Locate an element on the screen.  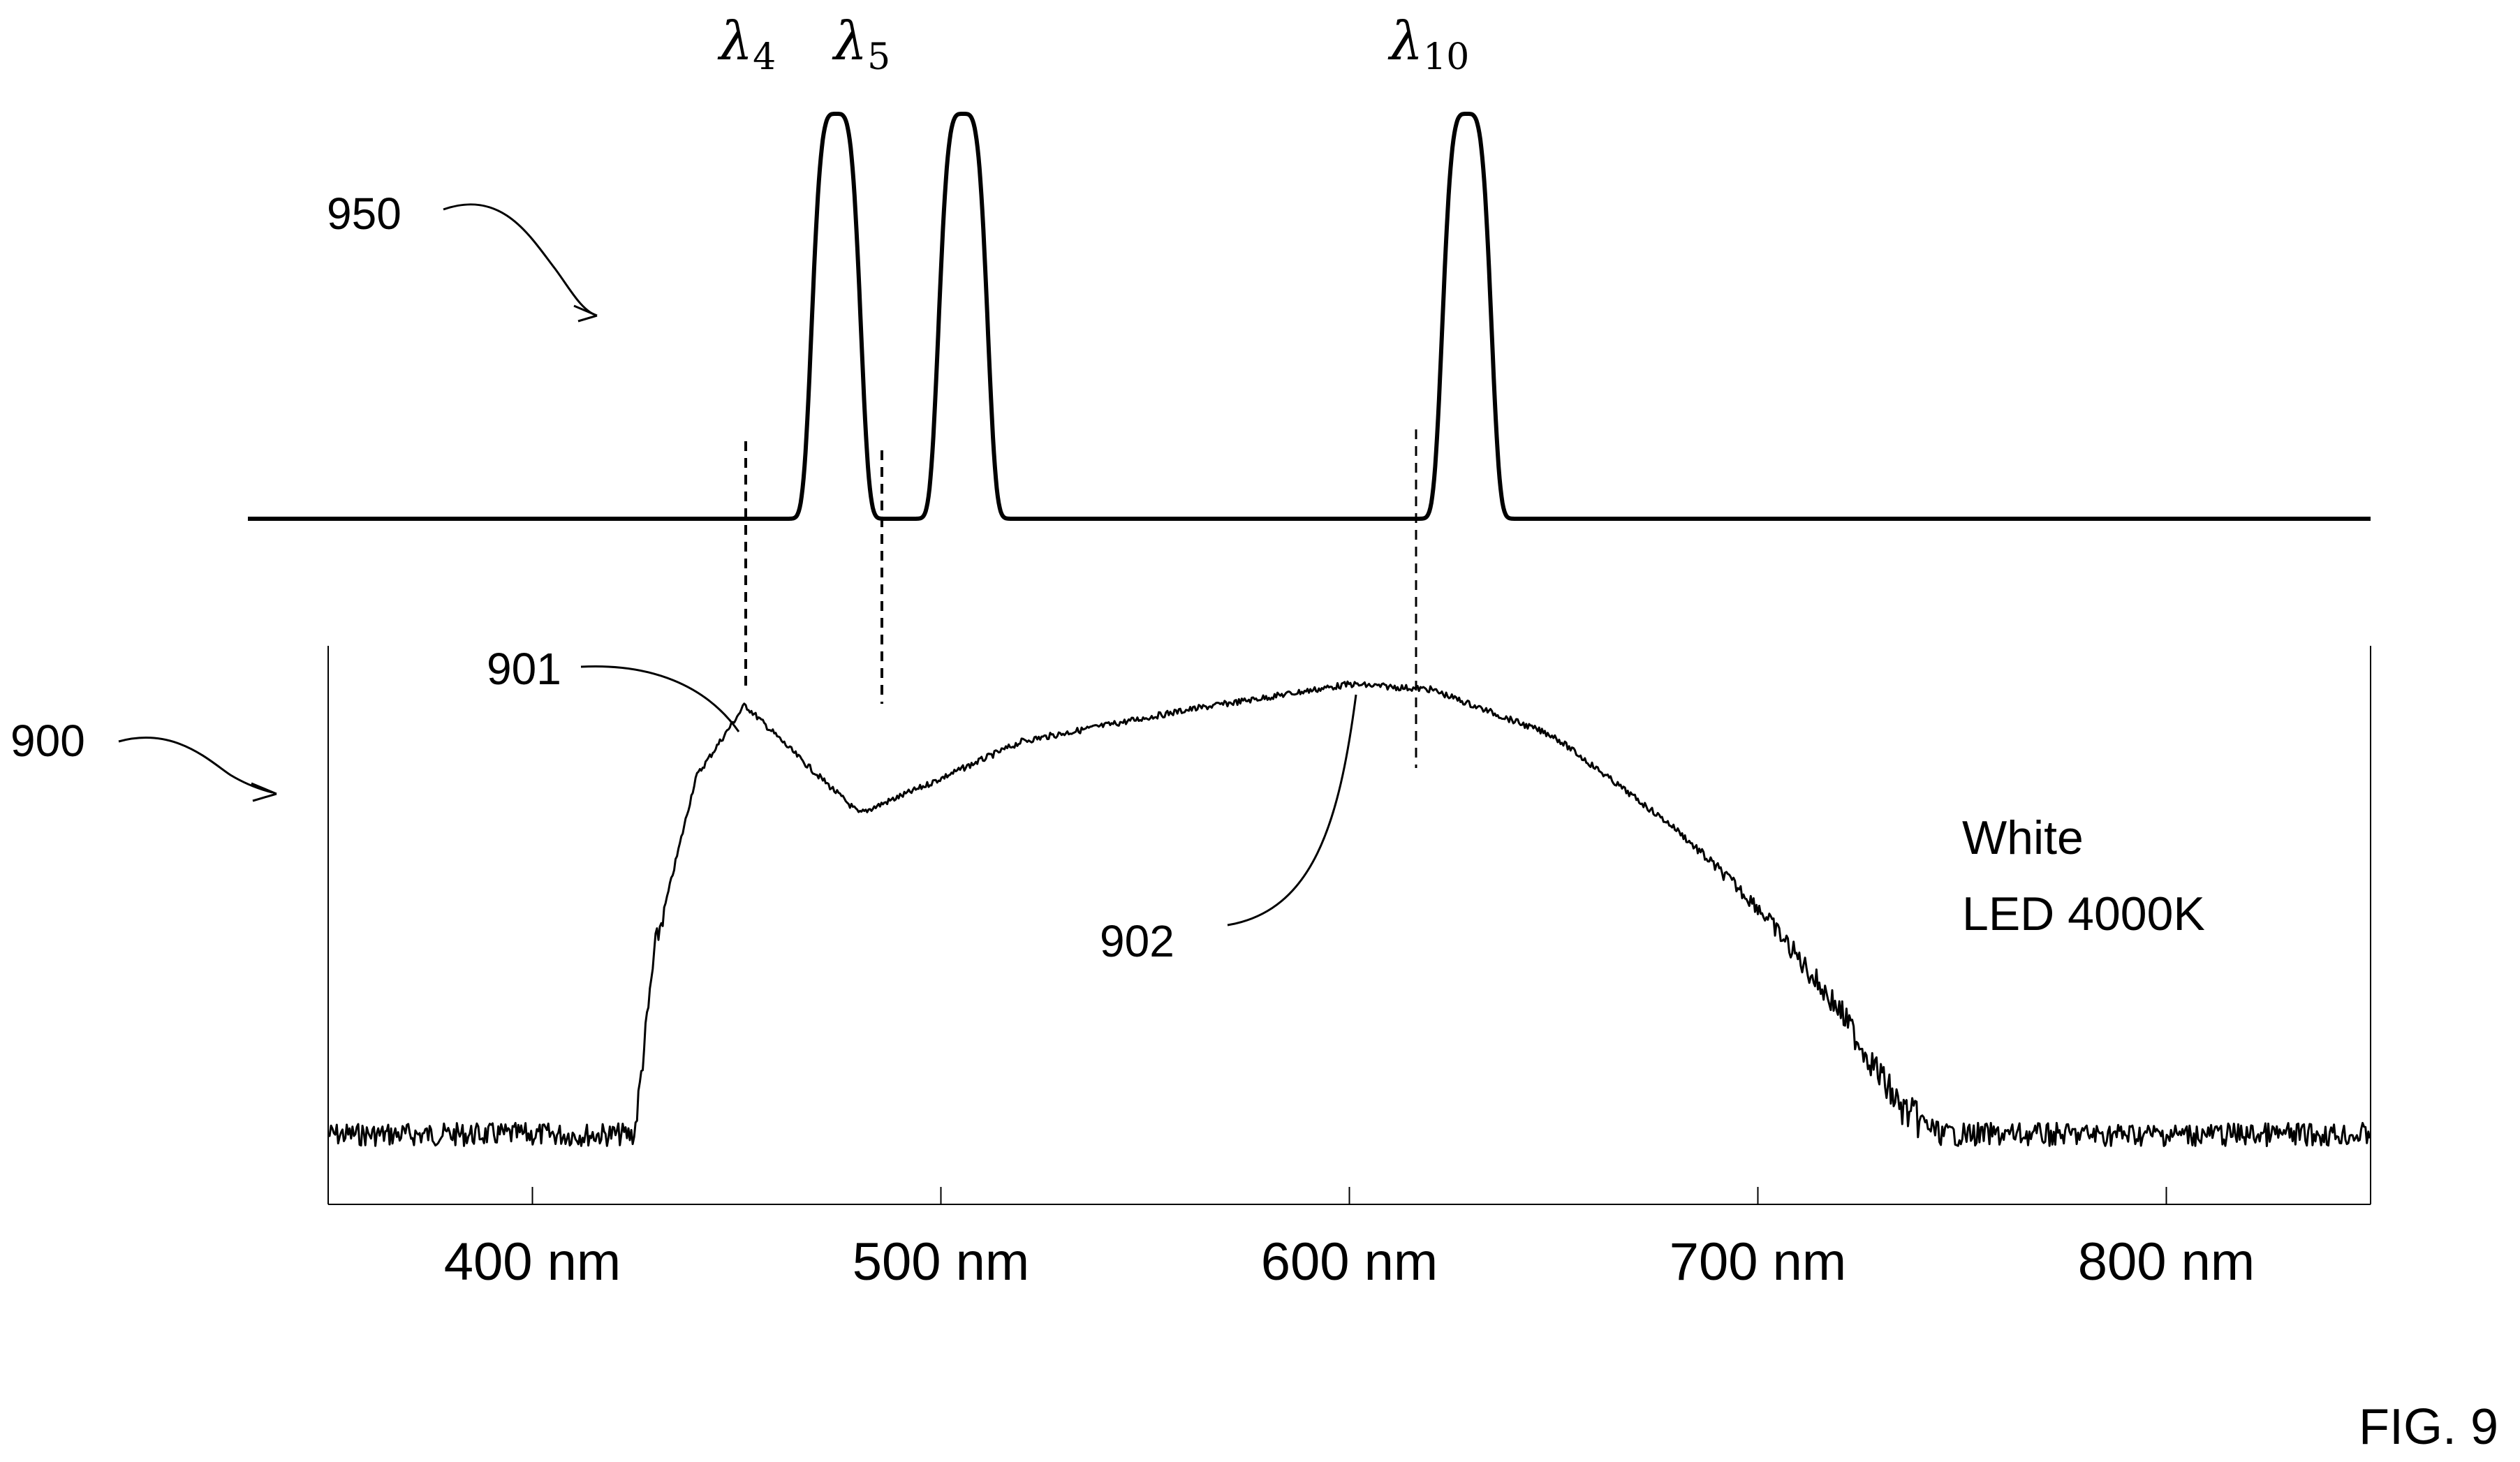
peak-label-lambda5: λ5 is located at coordinates (861, 44).